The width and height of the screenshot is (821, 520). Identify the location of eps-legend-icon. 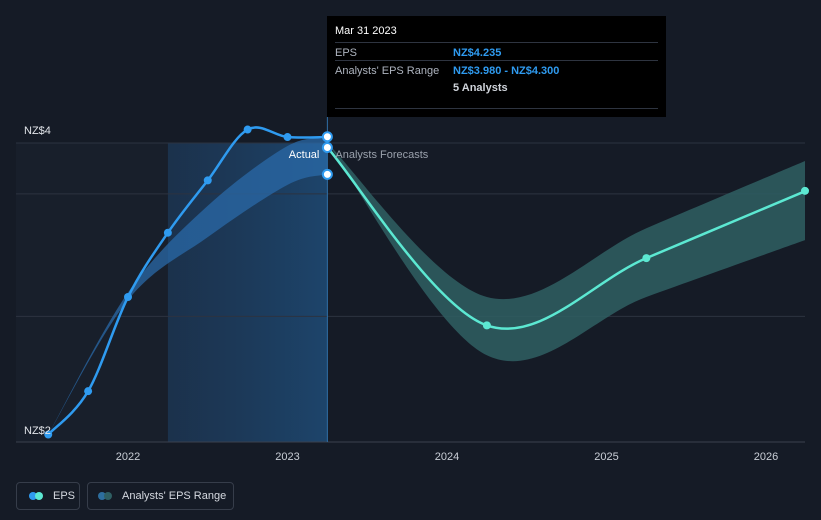
(37, 496).